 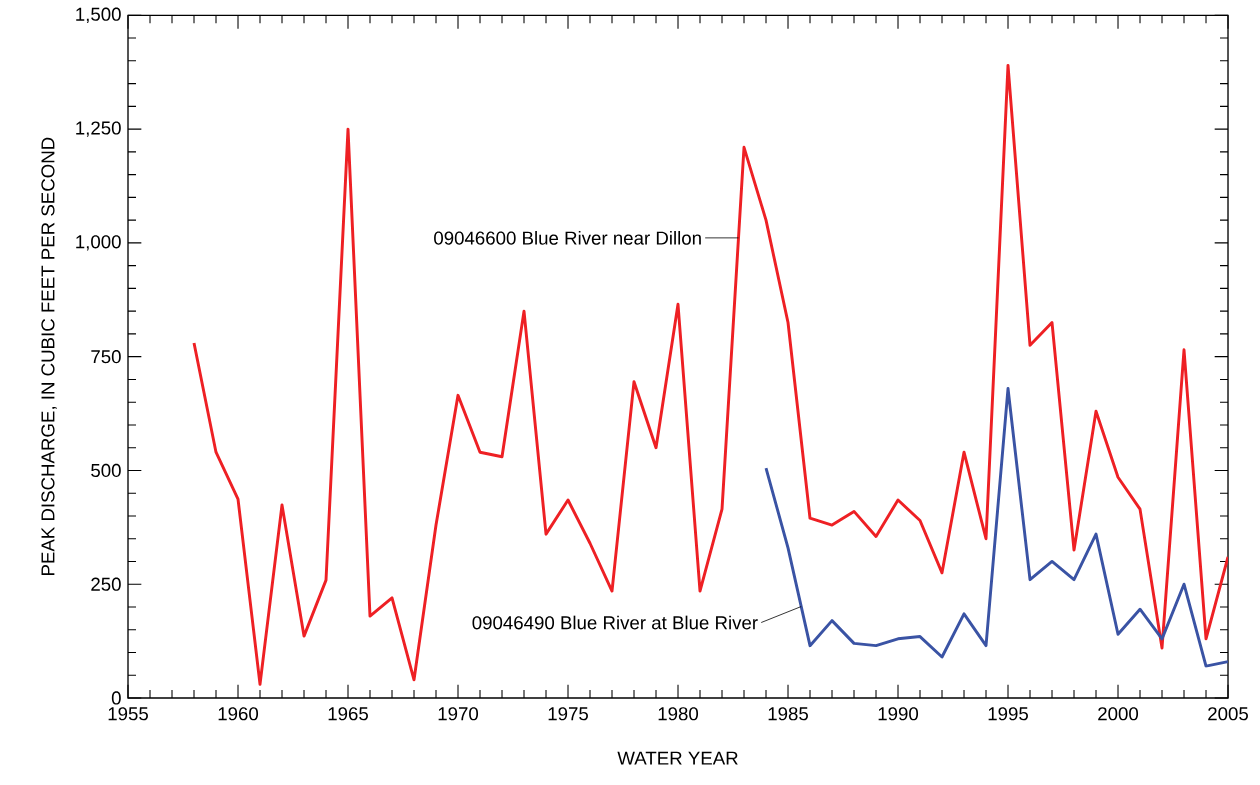 What do you see at coordinates (898, 713) in the screenshot?
I see `x-tick-label: 1990` at bounding box center [898, 713].